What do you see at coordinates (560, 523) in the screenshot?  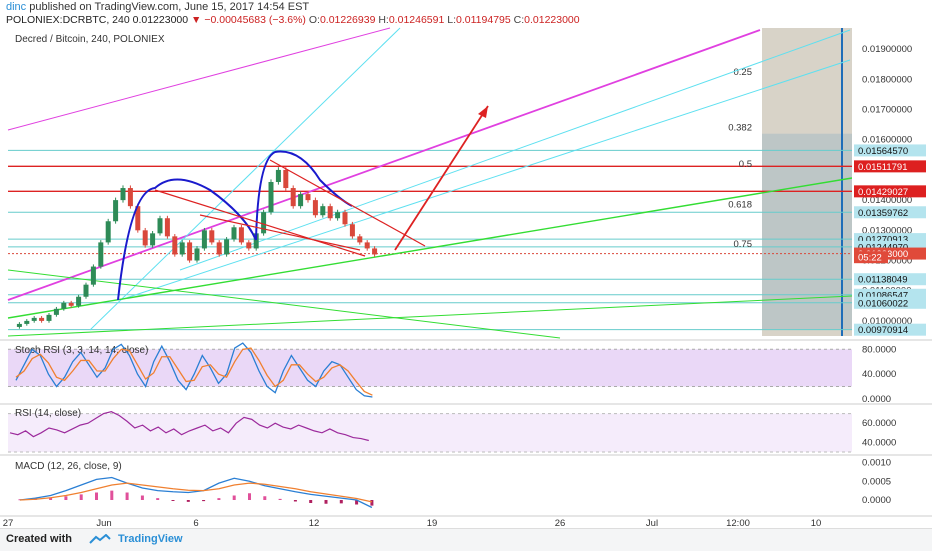 I see `time-axis-label: 26` at bounding box center [560, 523].